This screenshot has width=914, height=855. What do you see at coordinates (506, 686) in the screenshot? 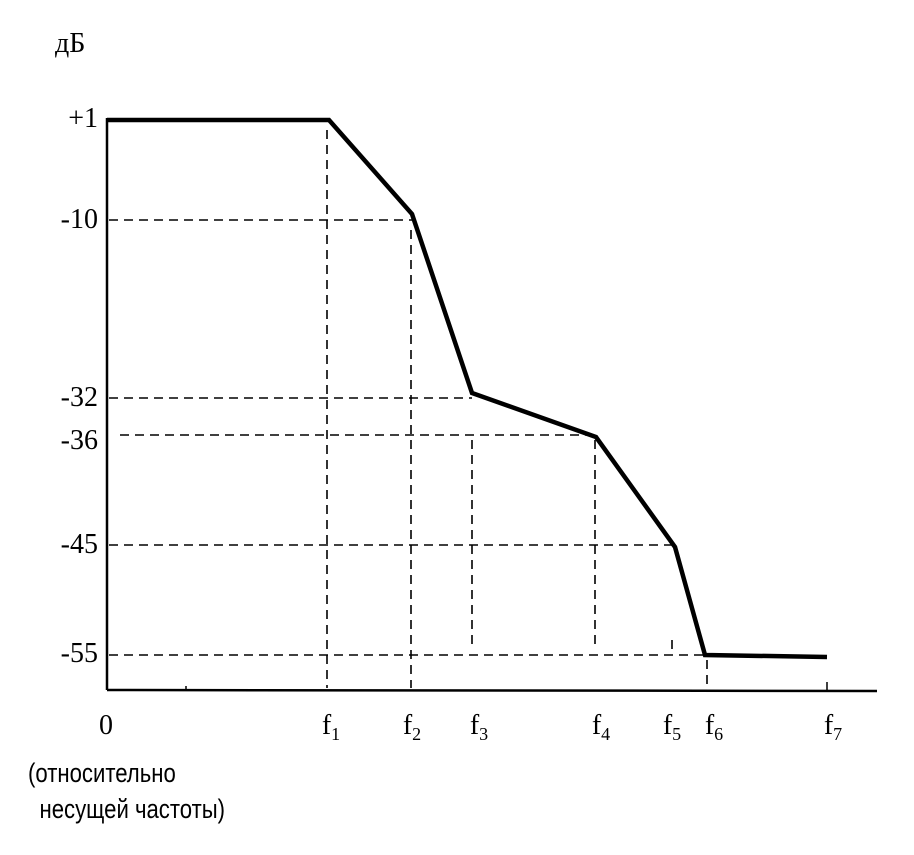
I see `x-ticks` at bounding box center [506, 686].